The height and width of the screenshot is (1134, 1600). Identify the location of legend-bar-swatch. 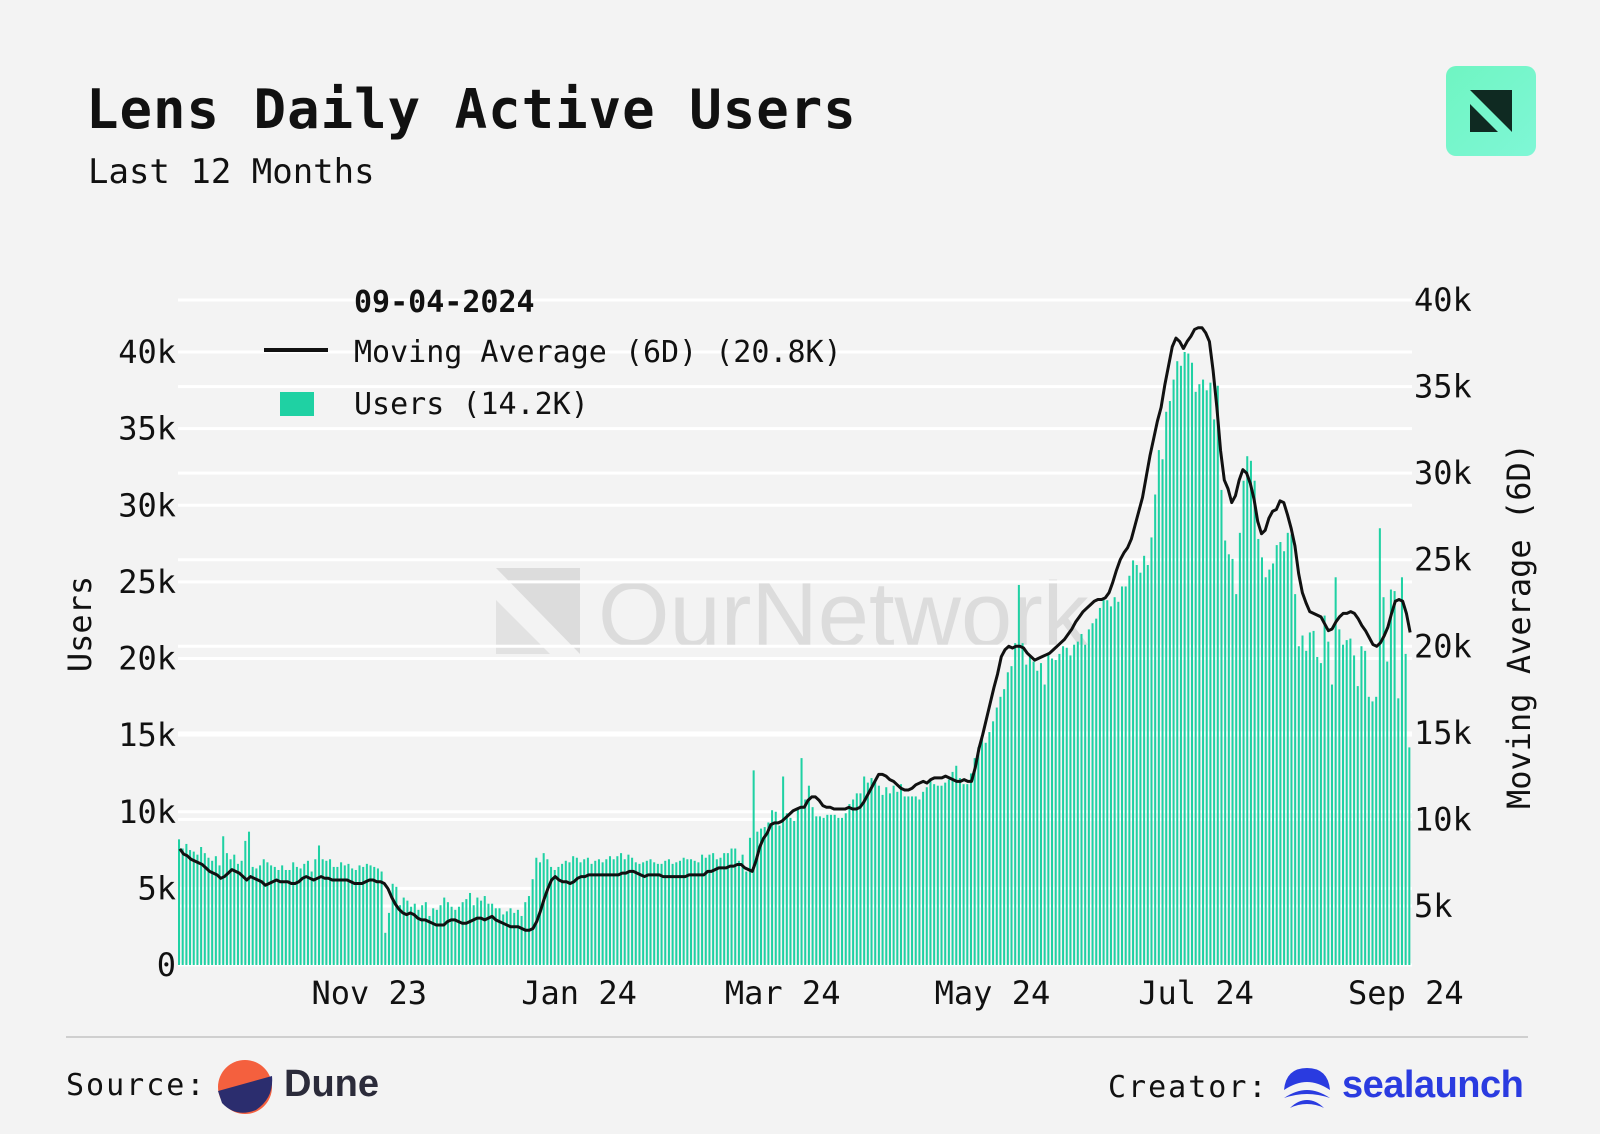
(297, 404).